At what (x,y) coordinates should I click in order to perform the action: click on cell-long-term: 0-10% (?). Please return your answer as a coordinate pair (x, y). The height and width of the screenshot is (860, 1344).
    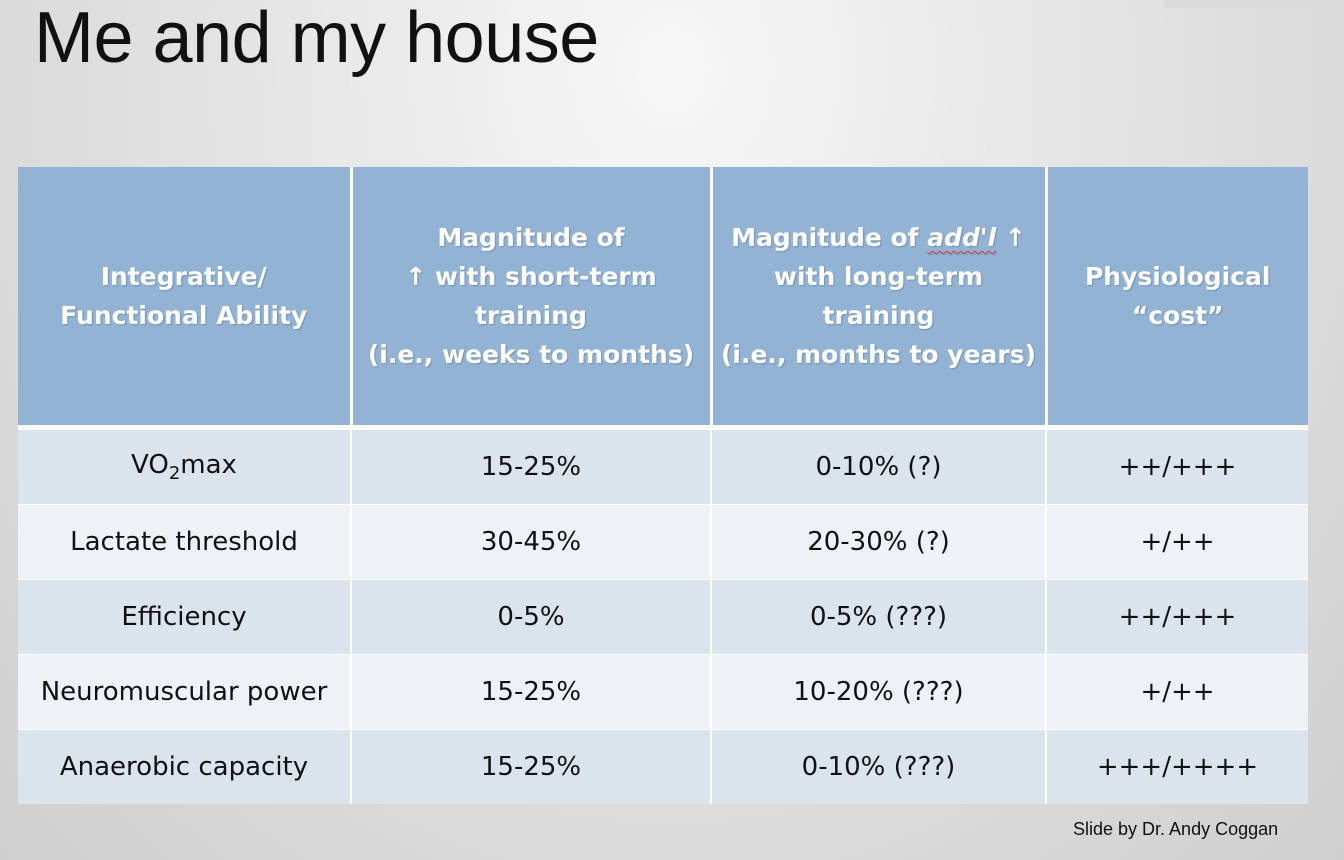
    Looking at the image, I should click on (878, 466).